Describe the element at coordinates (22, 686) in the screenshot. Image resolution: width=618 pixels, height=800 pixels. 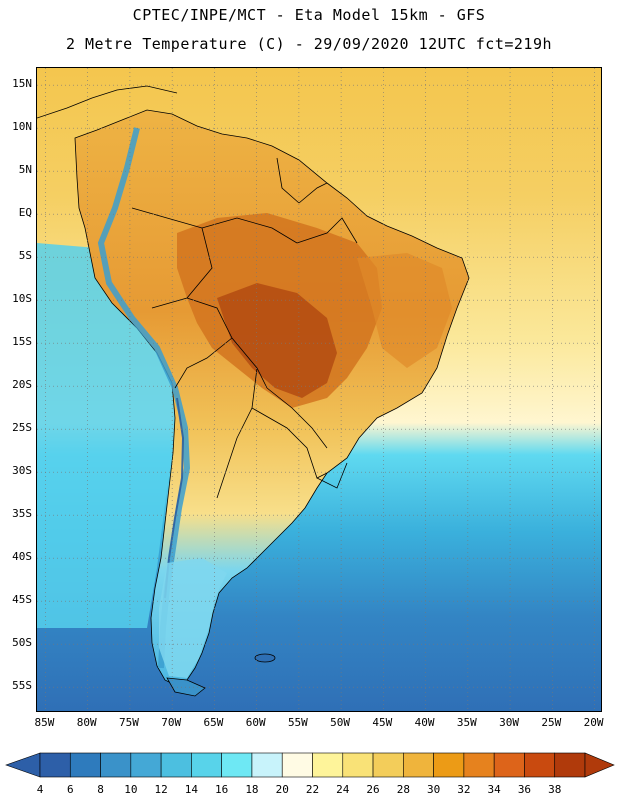
I see `latitude-label: 55S` at that location.